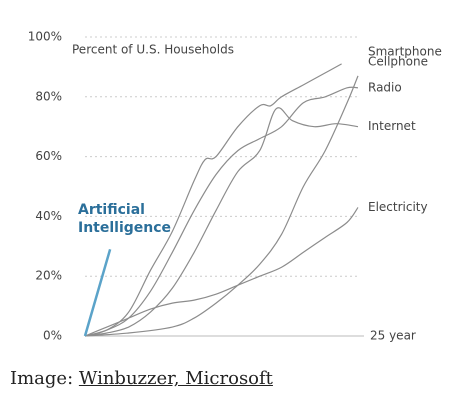 The height and width of the screenshot is (420, 474). Describe the element at coordinates (398, 207) in the screenshot. I see `legend-label: Electricity` at that location.